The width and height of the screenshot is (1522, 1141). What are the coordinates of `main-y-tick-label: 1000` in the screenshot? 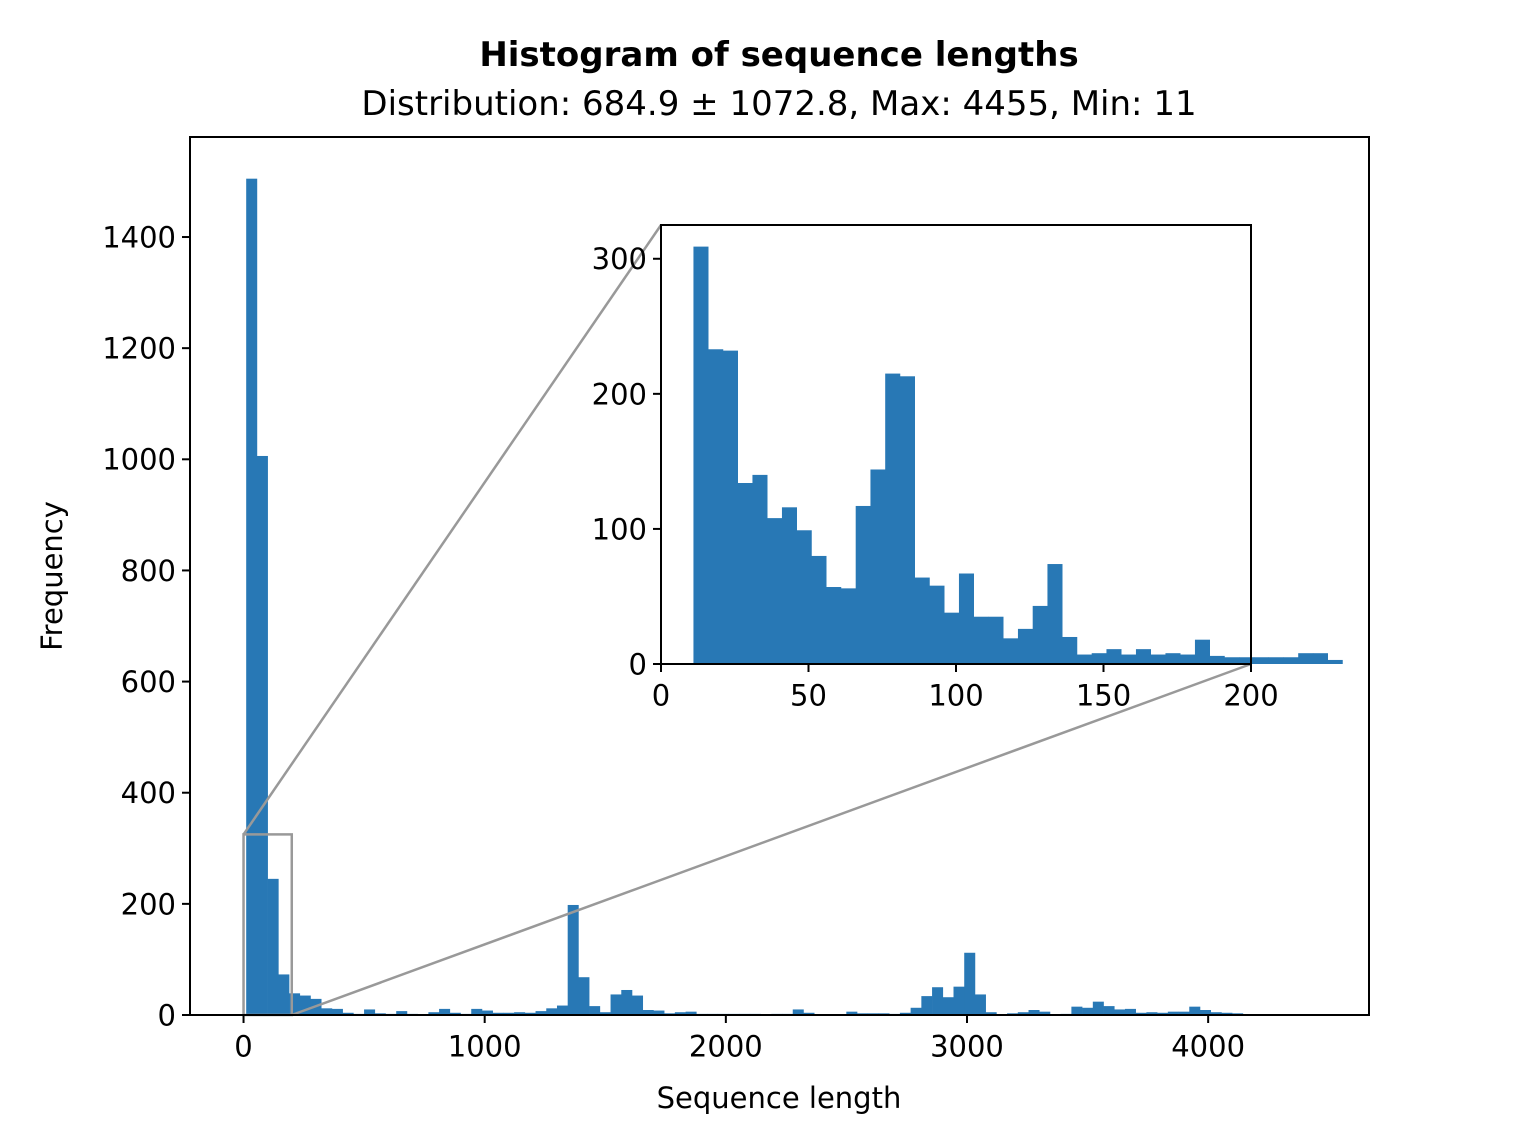 It's located at (139, 460).